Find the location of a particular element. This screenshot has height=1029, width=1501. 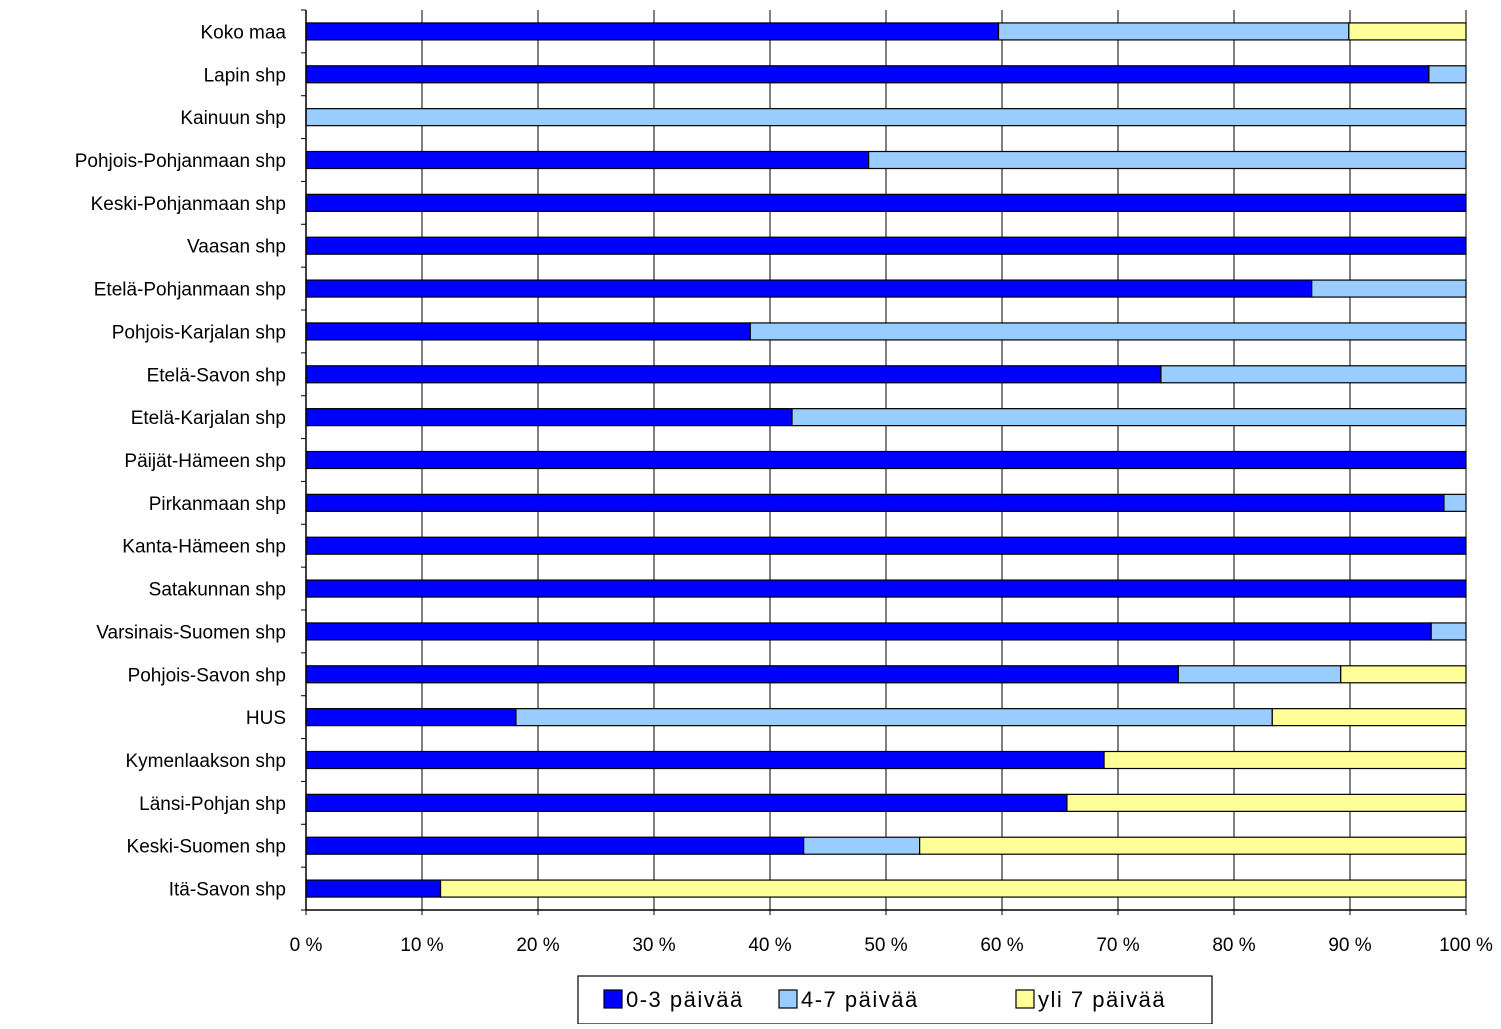

bar-pirkanmaan-shp-4-7-p-iv is located at coordinates (1455, 502).